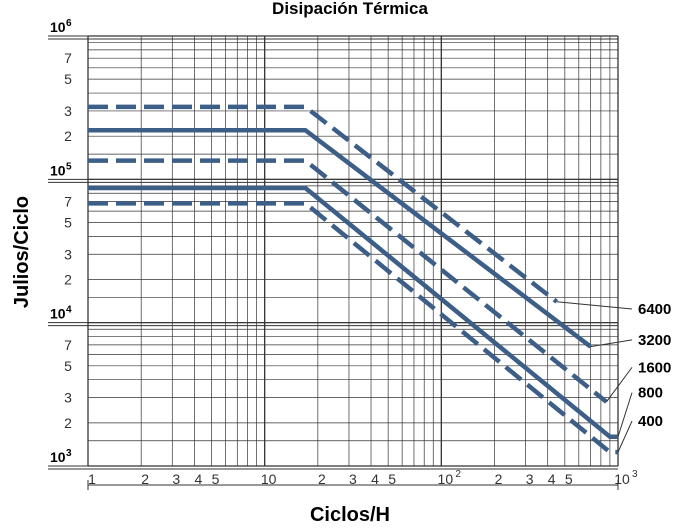  What do you see at coordinates (350, 515) in the screenshot?
I see `x-axis-label: Ciclos/H` at bounding box center [350, 515].